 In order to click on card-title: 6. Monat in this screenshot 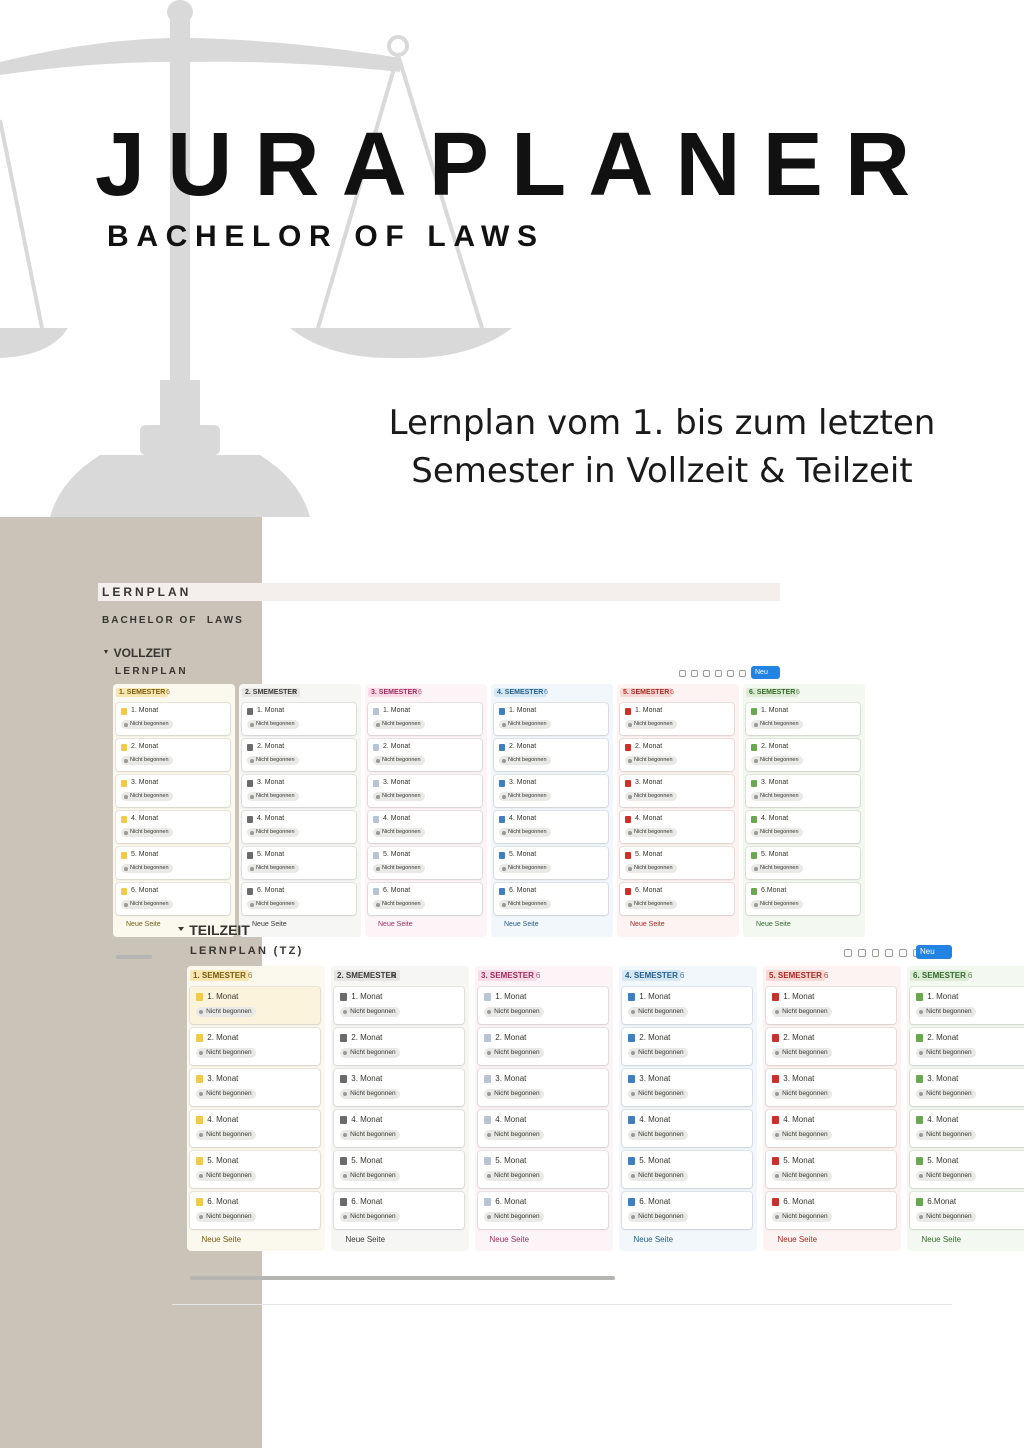, I will do `click(649, 890)`.